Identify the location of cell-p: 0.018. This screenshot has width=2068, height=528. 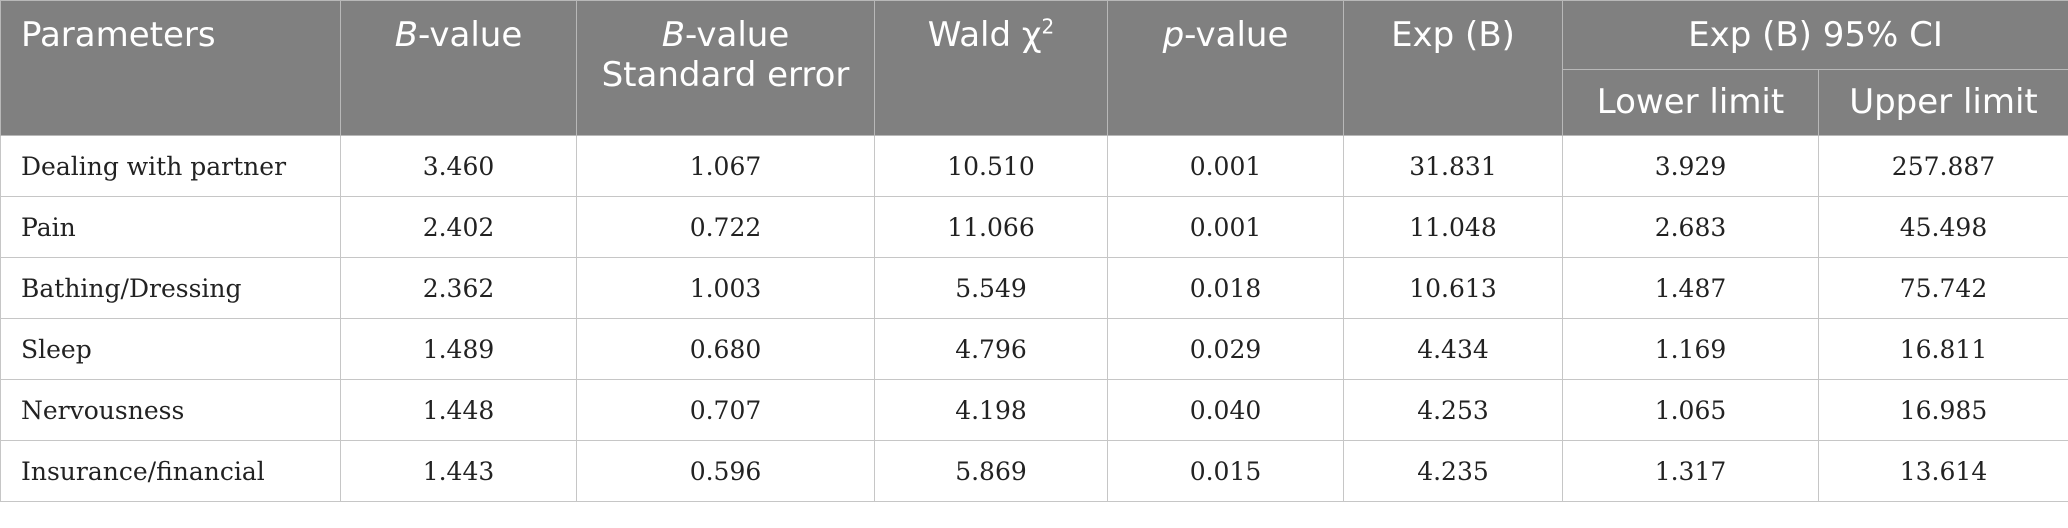
(1225, 288).